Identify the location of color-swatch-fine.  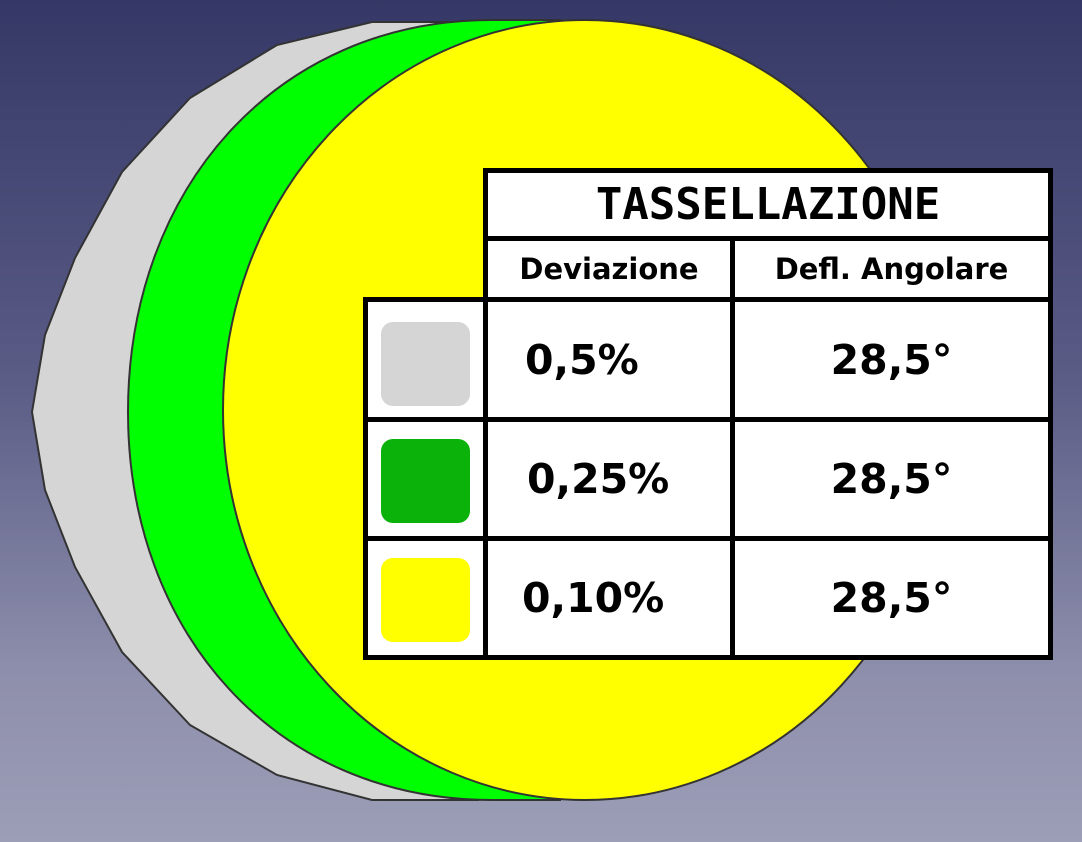
(425, 600).